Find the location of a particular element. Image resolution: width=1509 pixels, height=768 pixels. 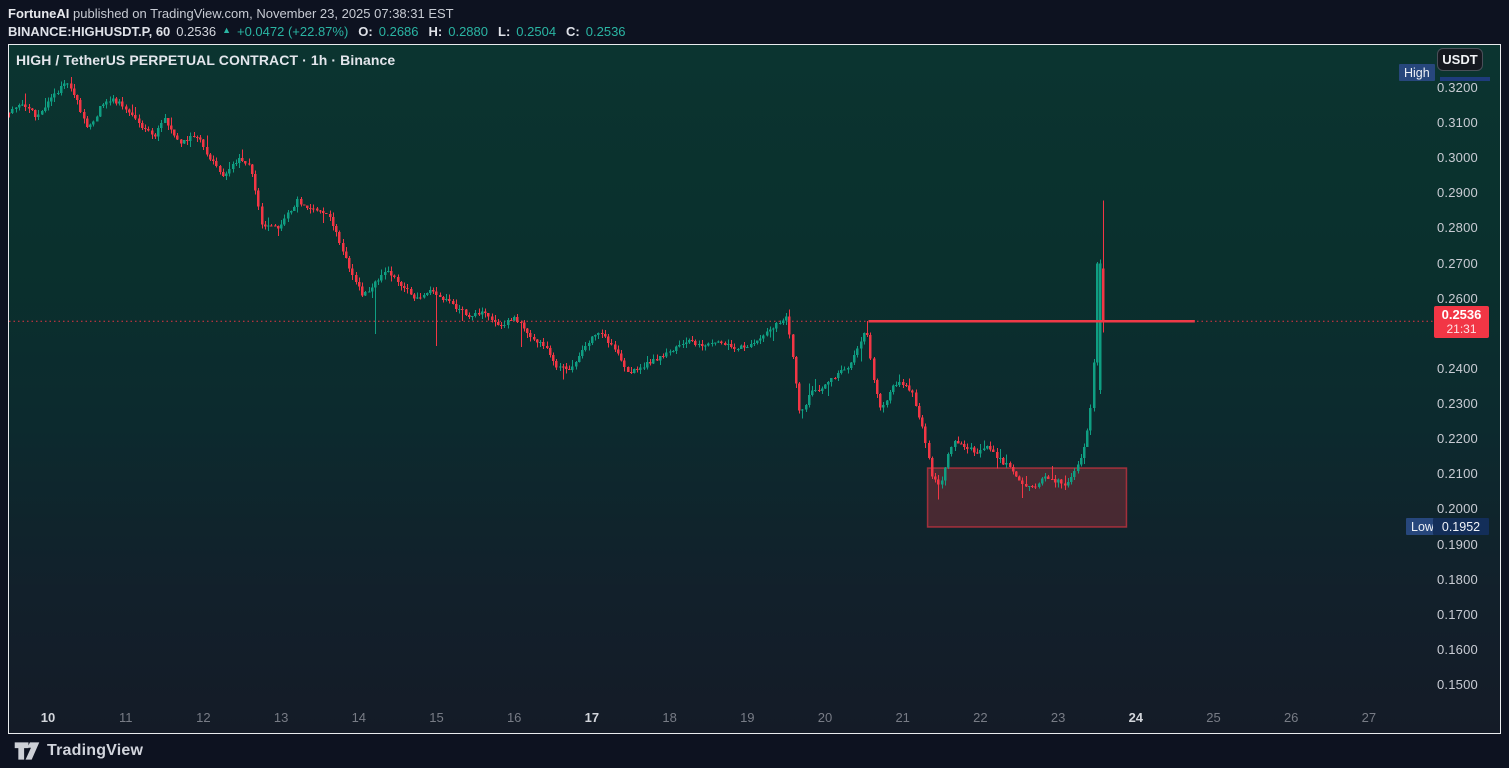

price-tick-label: 0.2000 is located at coordinates (1457, 509).